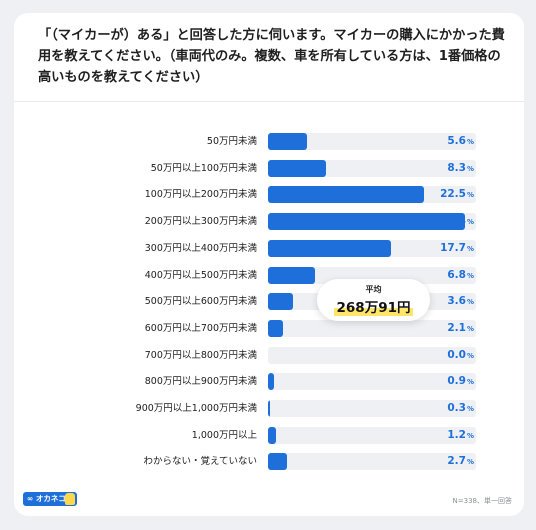 Image resolution: width=536 pixels, height=530 pixels. I want to click on bar-row: 600万円以上700万円未満 2.1%, so click(269, 328).